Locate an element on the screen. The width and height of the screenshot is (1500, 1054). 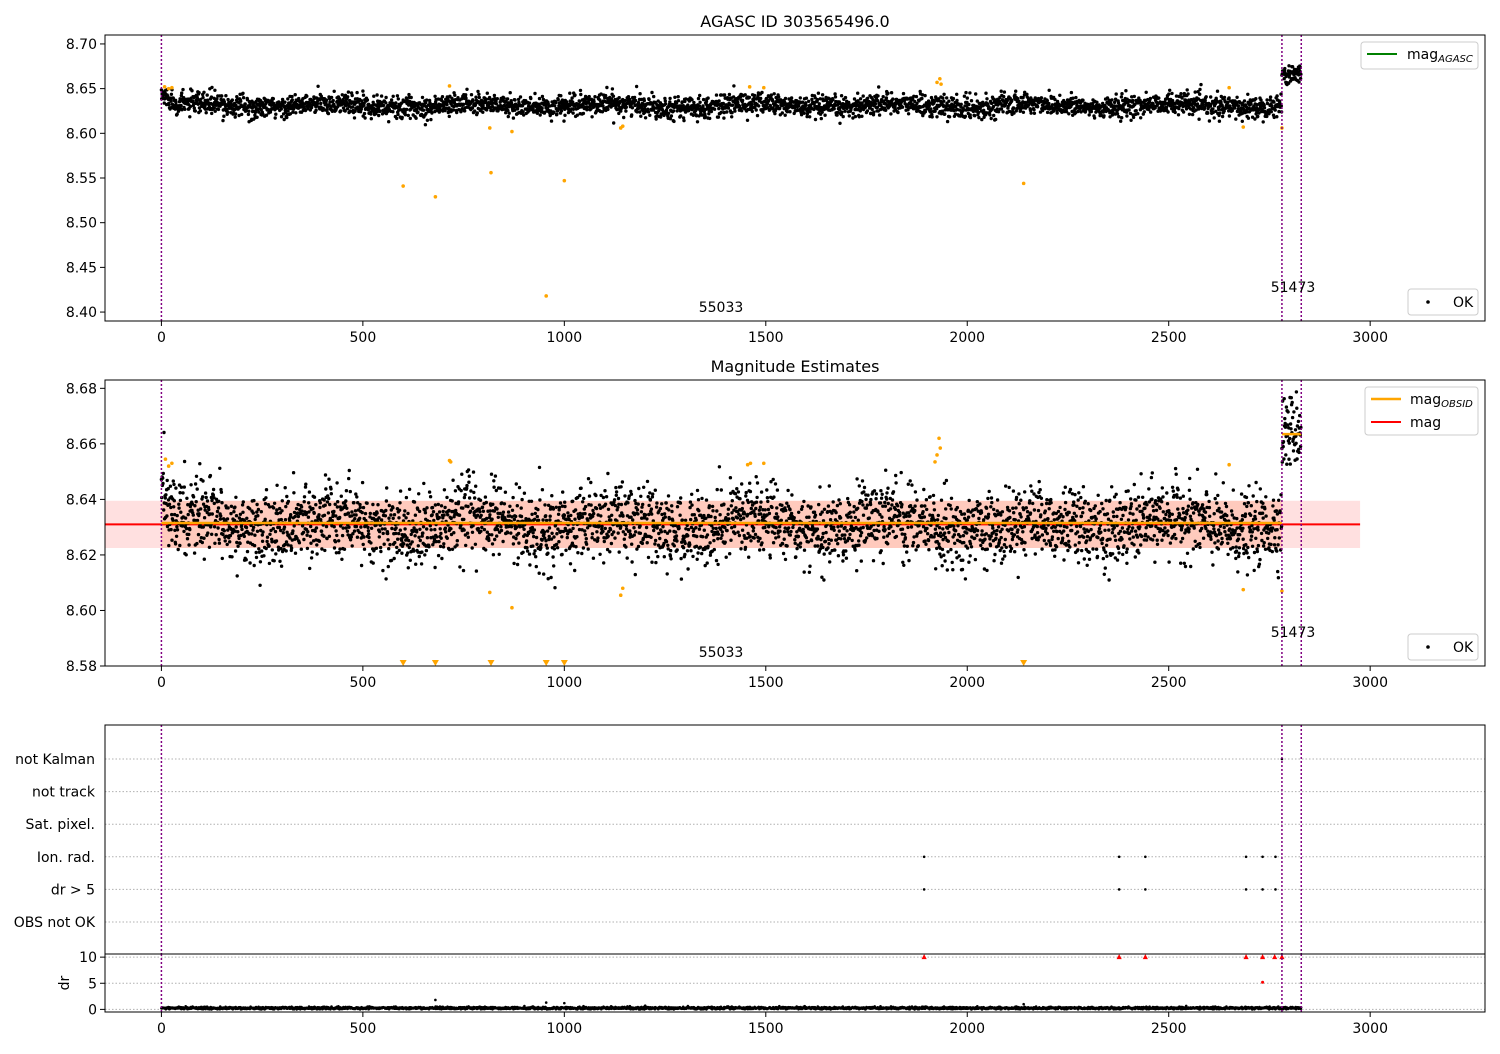
agasc-legend-ok-label: OK is located at coordinates (1463, 303).